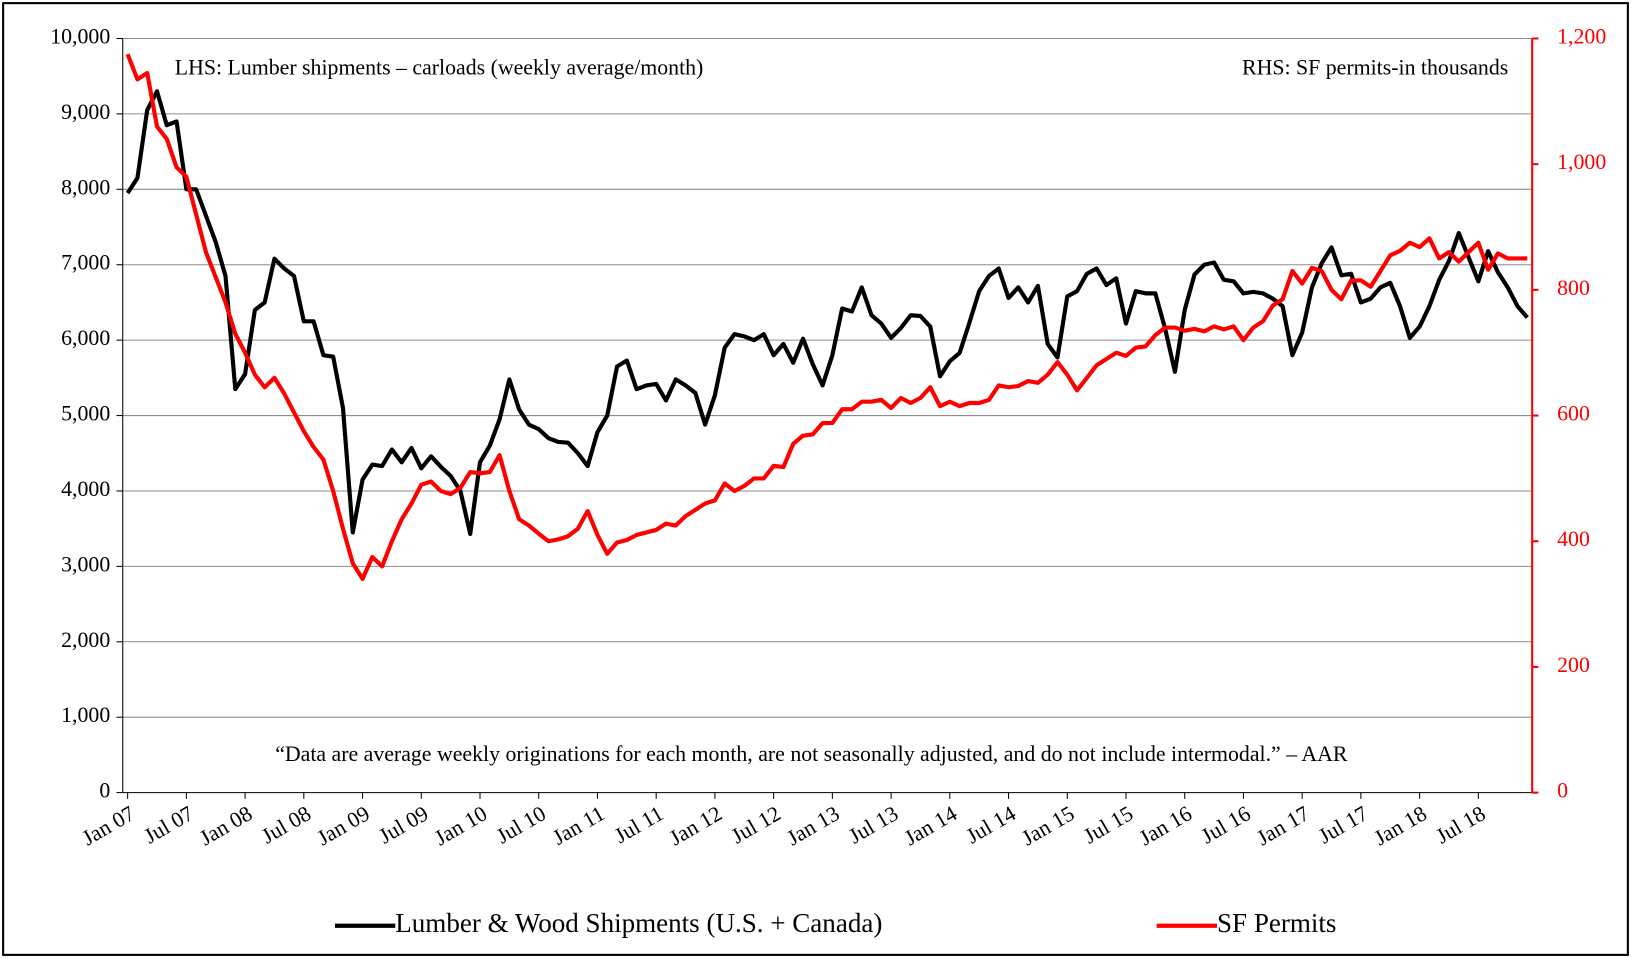  What do you see at coordinates (85, 338) in the screenshot?
I see `y-tick-label: 6,000` at bounding box center [85, 338].